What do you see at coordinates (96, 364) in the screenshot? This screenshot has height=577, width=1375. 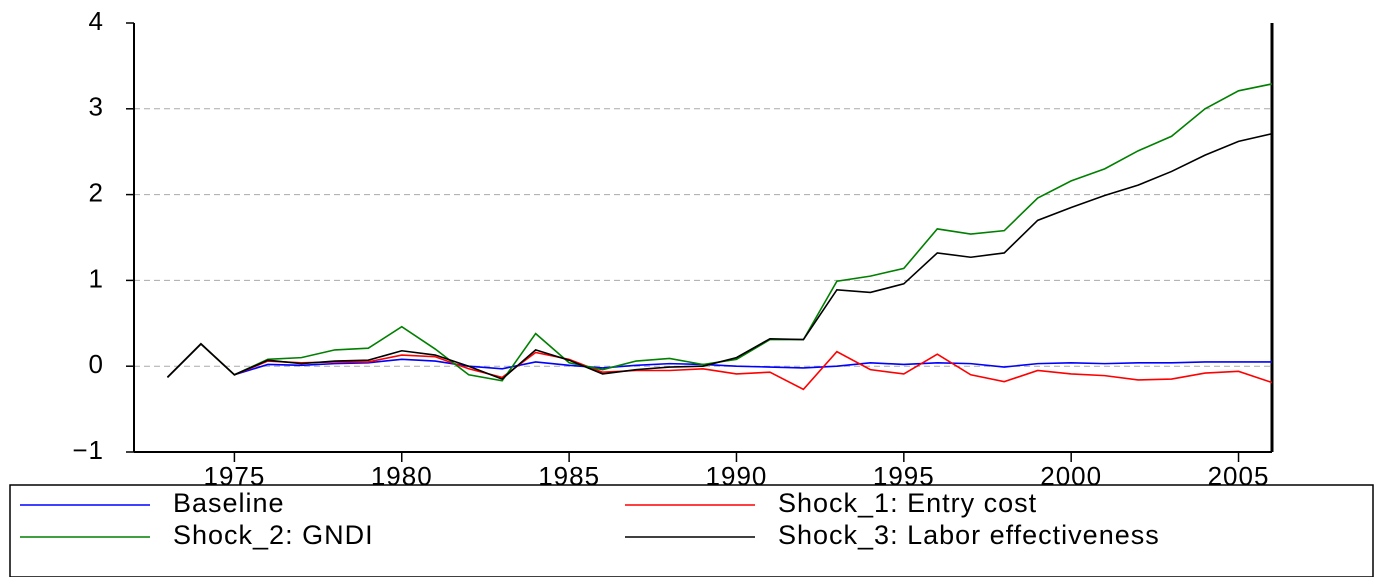 I see `y-tick-label: 0` at bounding box center [96, 364].